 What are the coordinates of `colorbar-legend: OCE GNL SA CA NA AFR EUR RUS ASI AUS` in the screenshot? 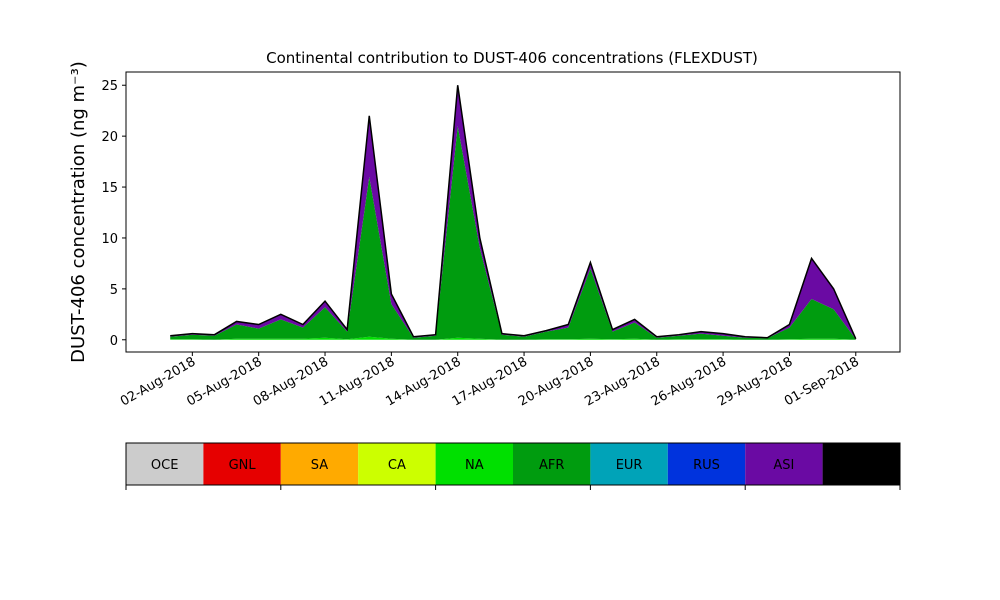 It's located at (513, 466).